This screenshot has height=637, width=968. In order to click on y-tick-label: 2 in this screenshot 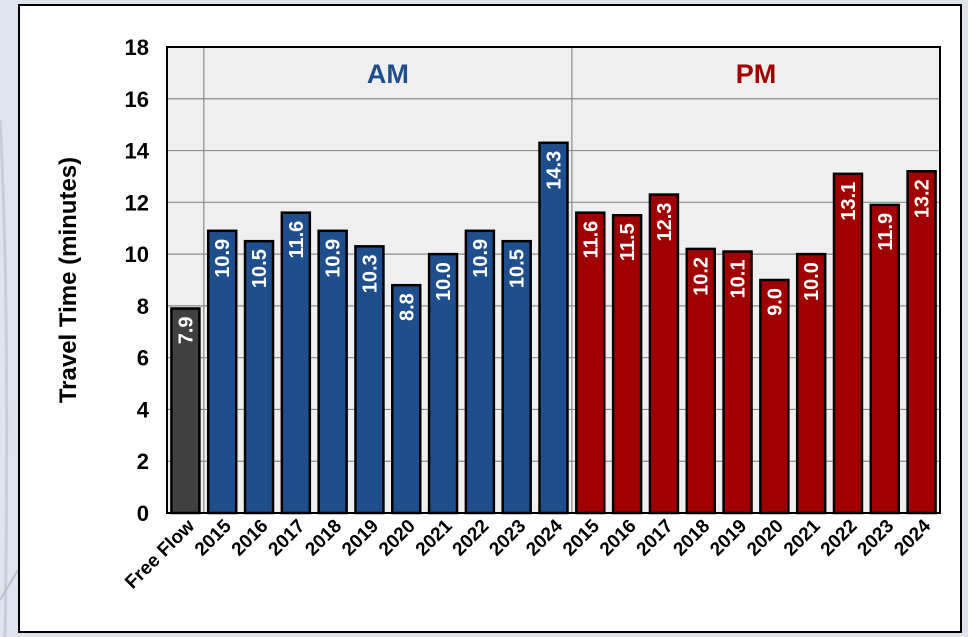, I will do `click(143, 461)`.